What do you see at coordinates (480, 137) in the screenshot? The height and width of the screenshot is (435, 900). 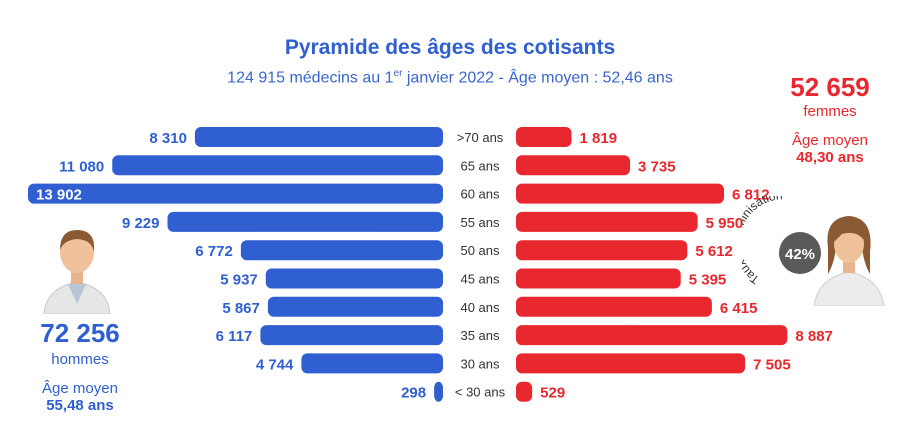 I see `age-category-label: >70 ans` at bounding box center [480, 137].